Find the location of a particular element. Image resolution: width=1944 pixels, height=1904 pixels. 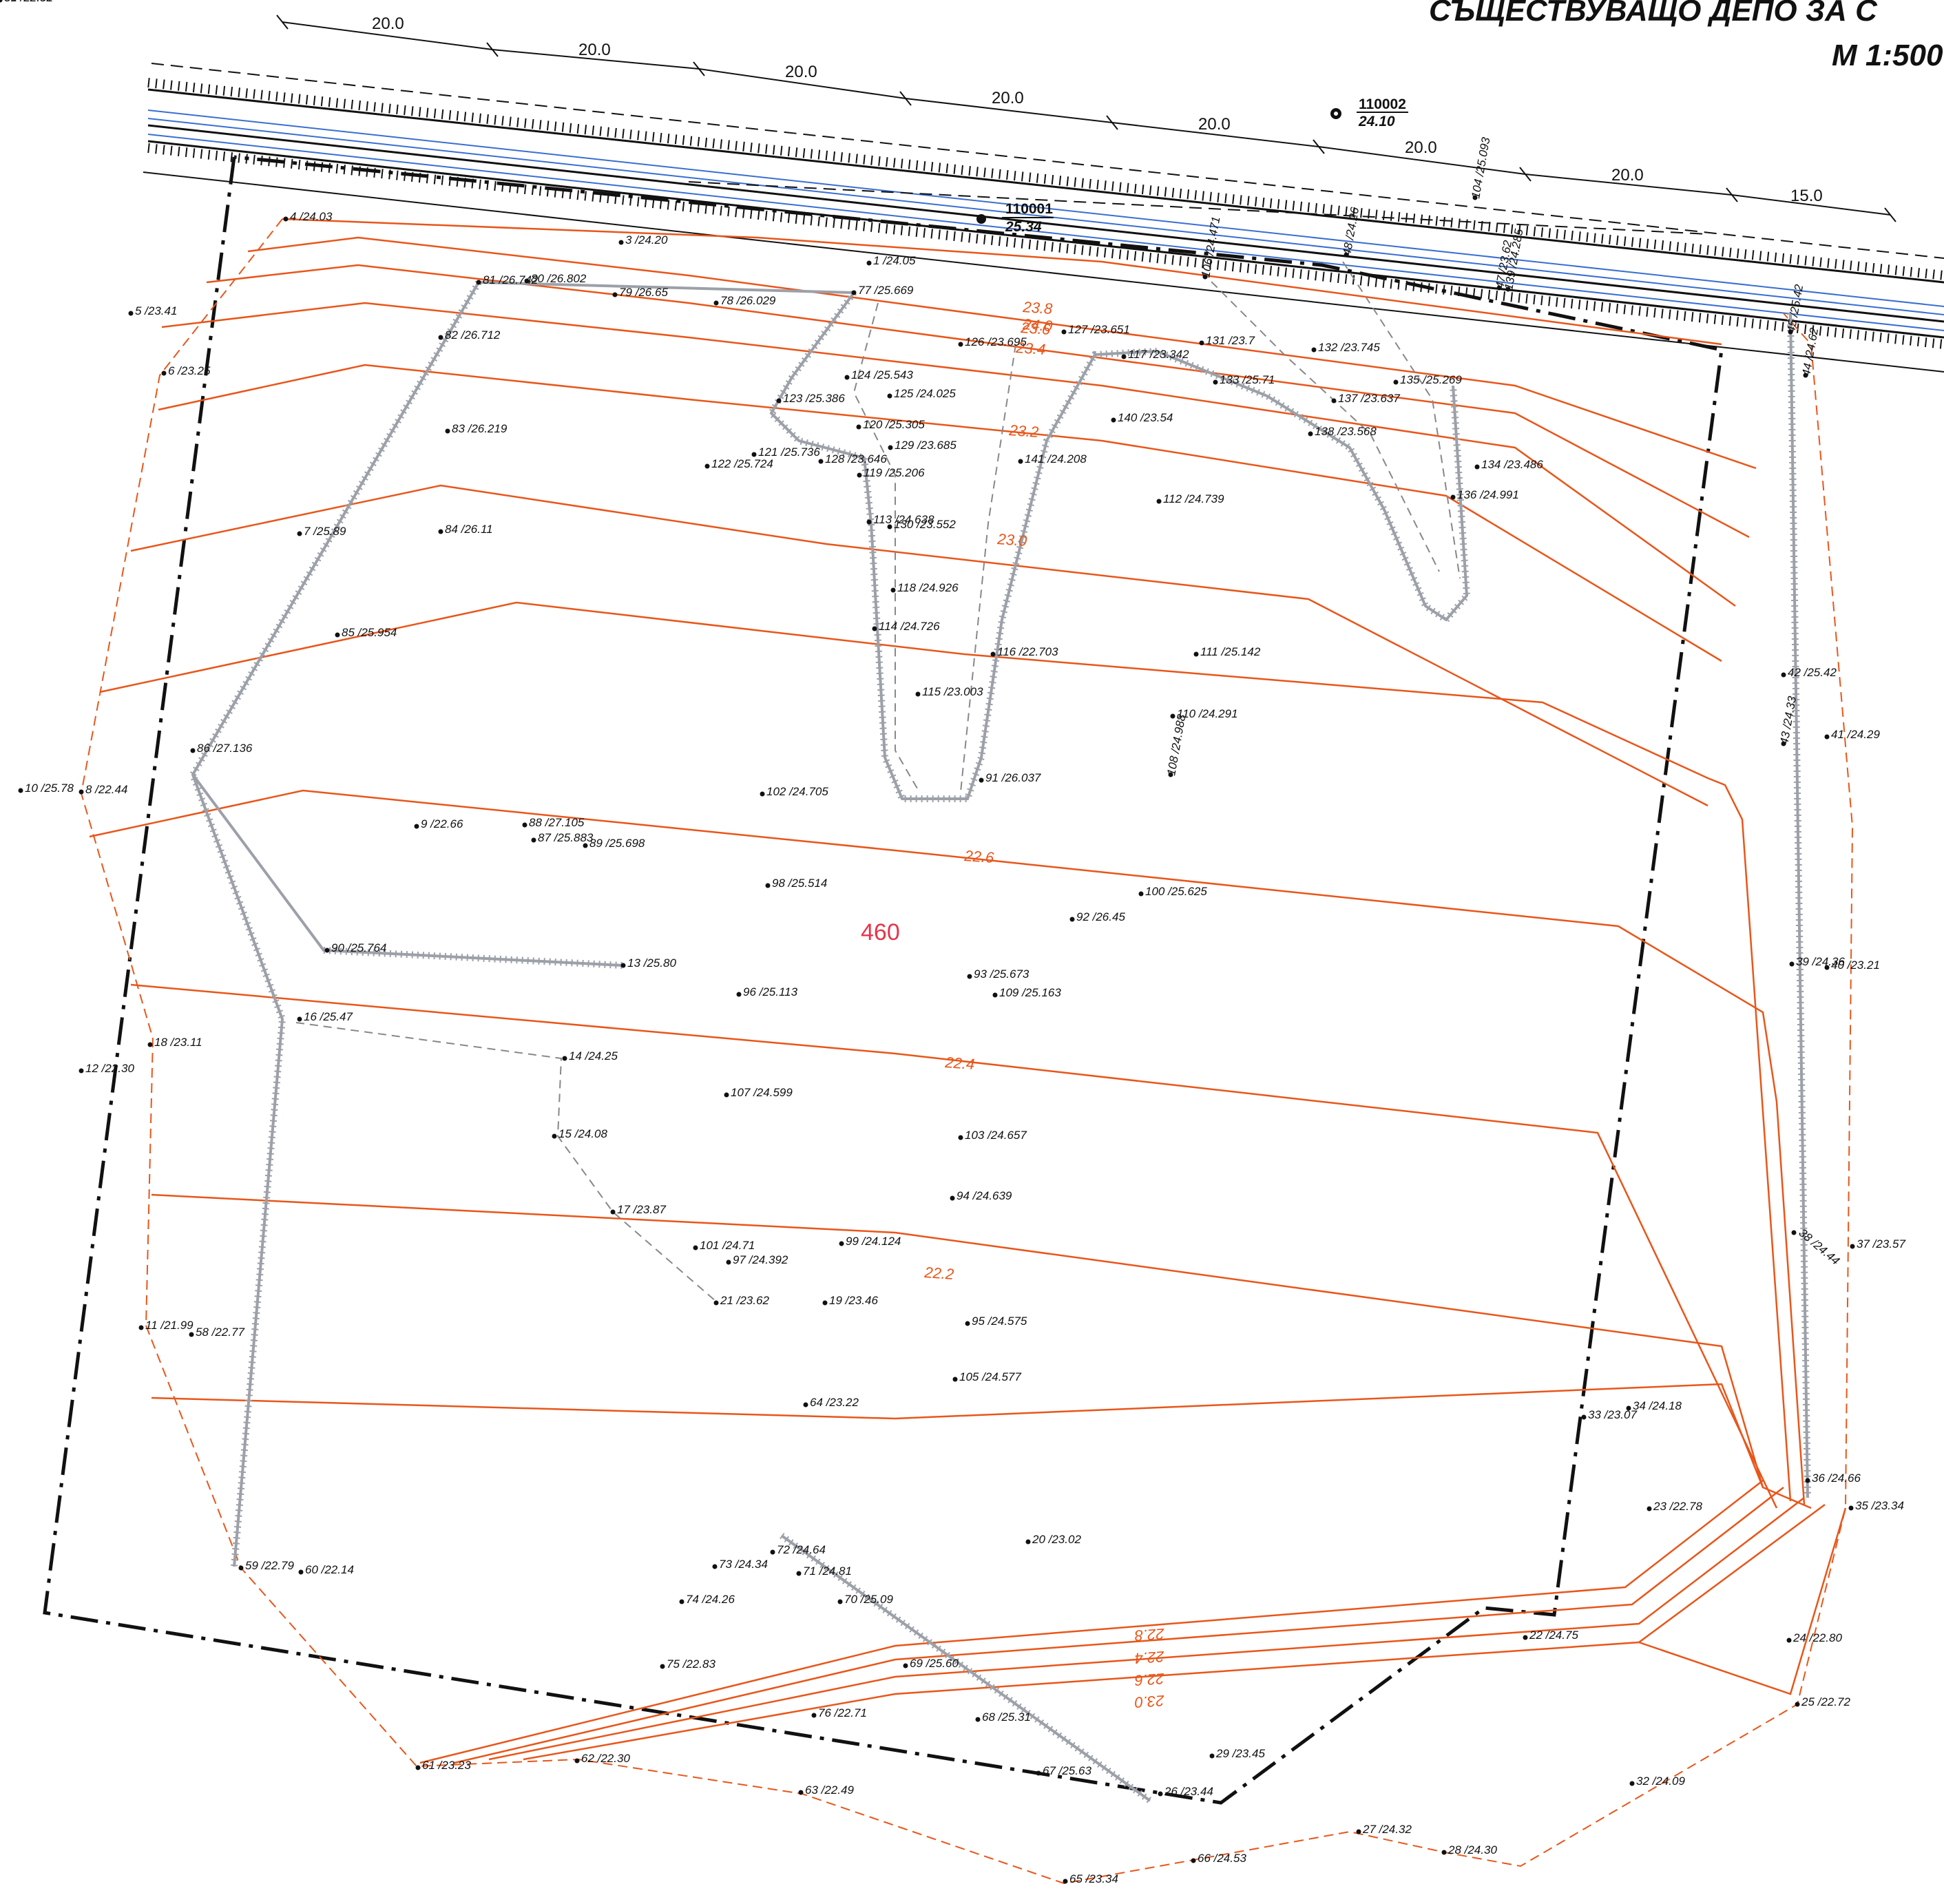

survey-point: 83 /26.219 is located at coordinates (476, 428).